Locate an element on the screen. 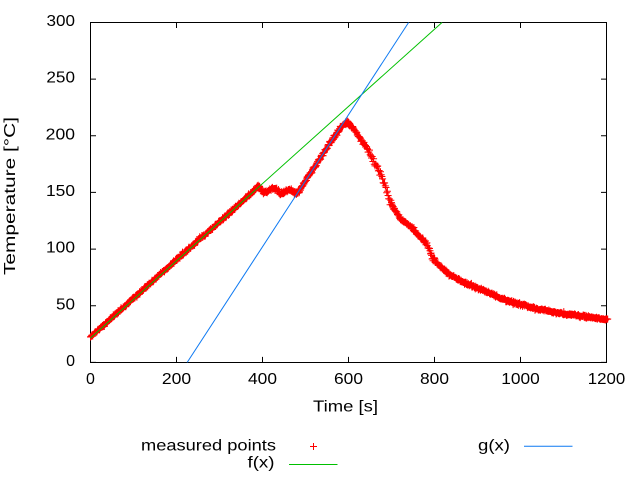 The width and height of the screenshot is (640, 480). svg-text: 400 is located at coordinates (262, 379).